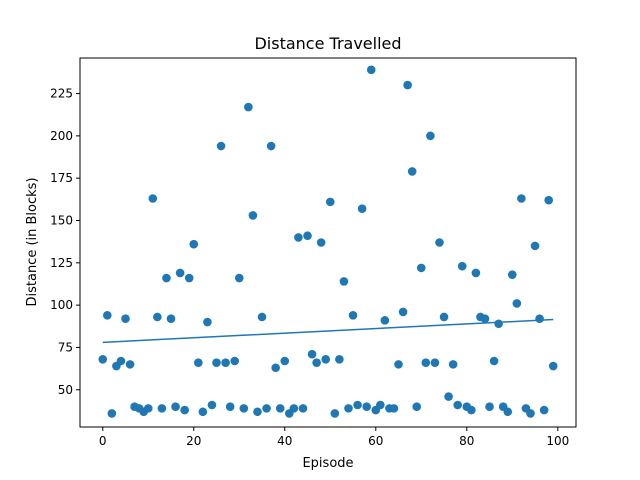 The height and width of the screenshot is (480, 640). I want to click on y-tick-label: 125, so click(61, 263).